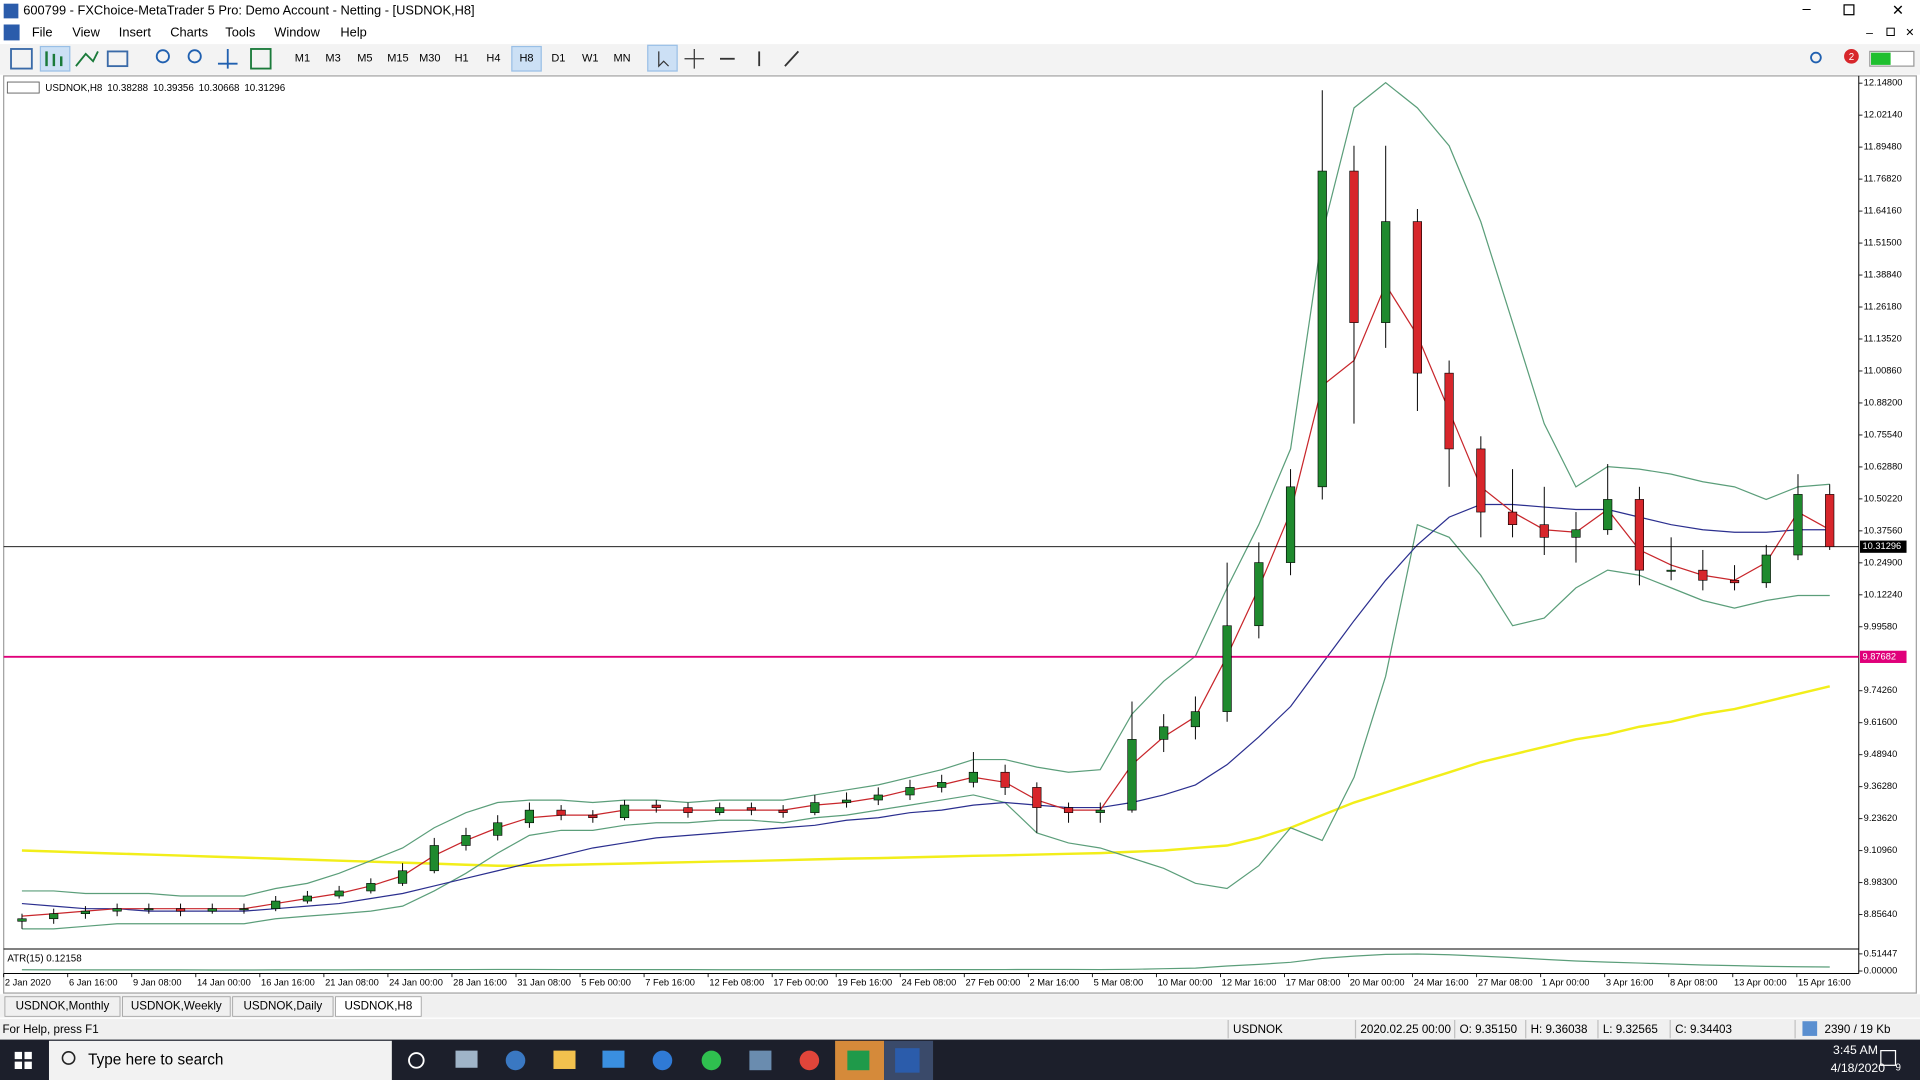 Image resolution: width=1920 pixels, height=1080 pixels. Describe the element at coordinates (332, 59) in the screenshot. I see `timeframe-button: M3` at that location.